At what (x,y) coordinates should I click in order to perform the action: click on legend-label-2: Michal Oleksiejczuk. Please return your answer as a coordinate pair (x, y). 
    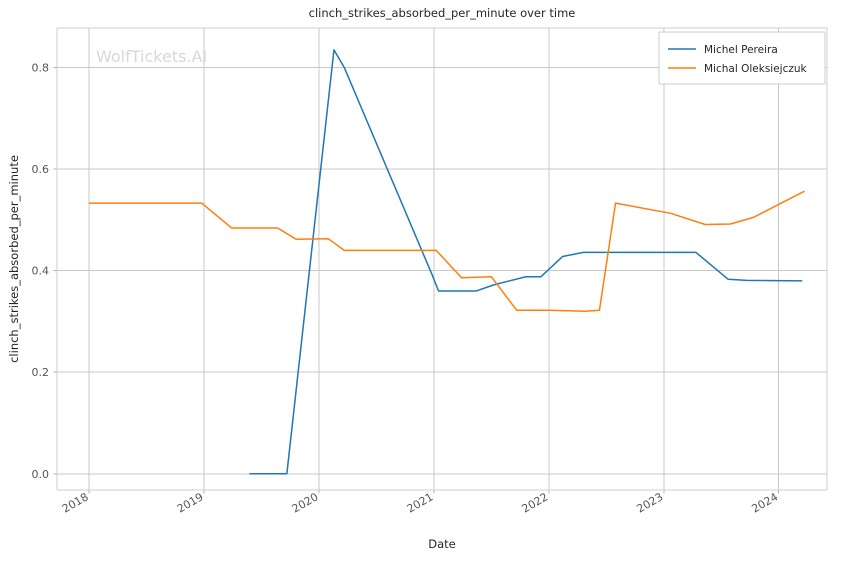
    Looking at the image, I should click on (756, 69).